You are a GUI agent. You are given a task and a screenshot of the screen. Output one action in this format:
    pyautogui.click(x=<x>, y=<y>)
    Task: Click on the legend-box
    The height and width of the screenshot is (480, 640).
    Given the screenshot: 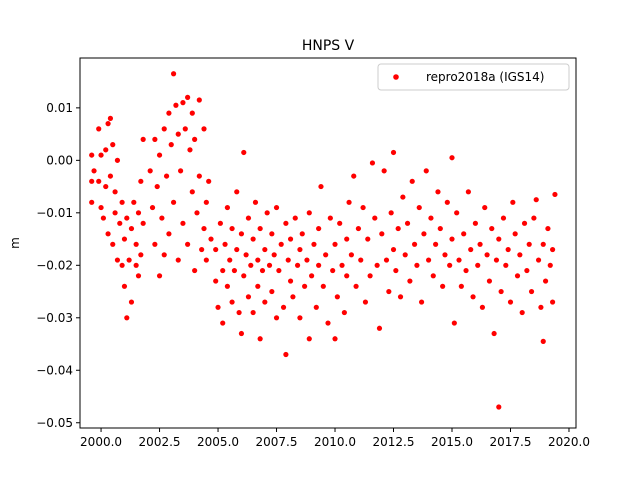 What is the action you would take?
    pyautogui.click(x=473, y=77)
    